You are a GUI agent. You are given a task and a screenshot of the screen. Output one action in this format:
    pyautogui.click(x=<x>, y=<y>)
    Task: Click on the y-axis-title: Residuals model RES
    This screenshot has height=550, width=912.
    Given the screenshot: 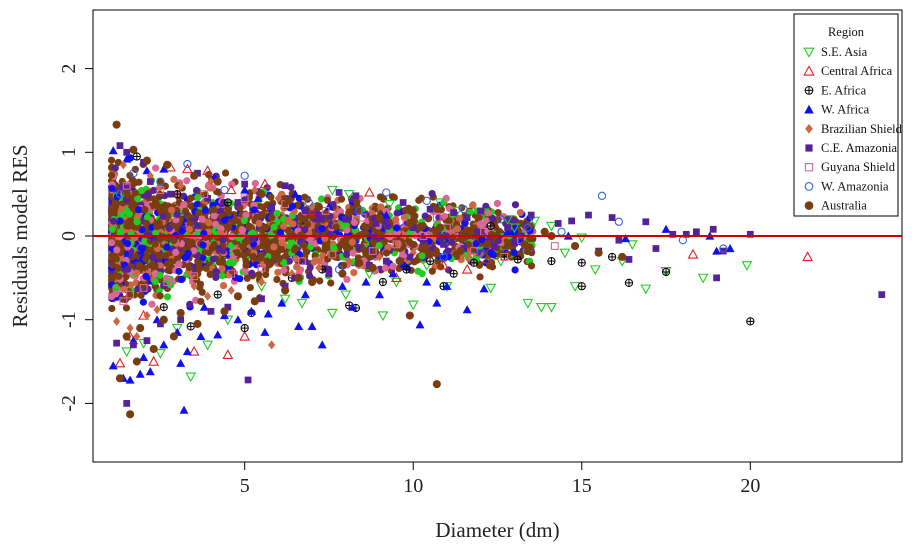 What is the action you would take?
    pyautogui.click(x=20, y=235)
    